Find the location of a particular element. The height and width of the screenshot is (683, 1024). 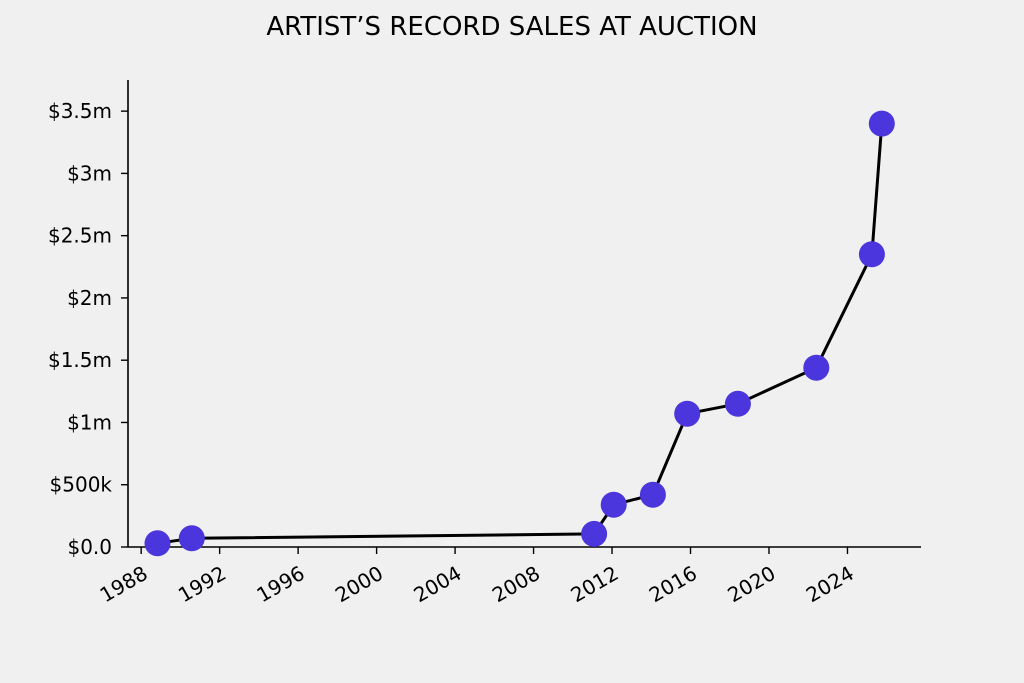

x-tick-label: 2024 is located at coordinates (830, 584).